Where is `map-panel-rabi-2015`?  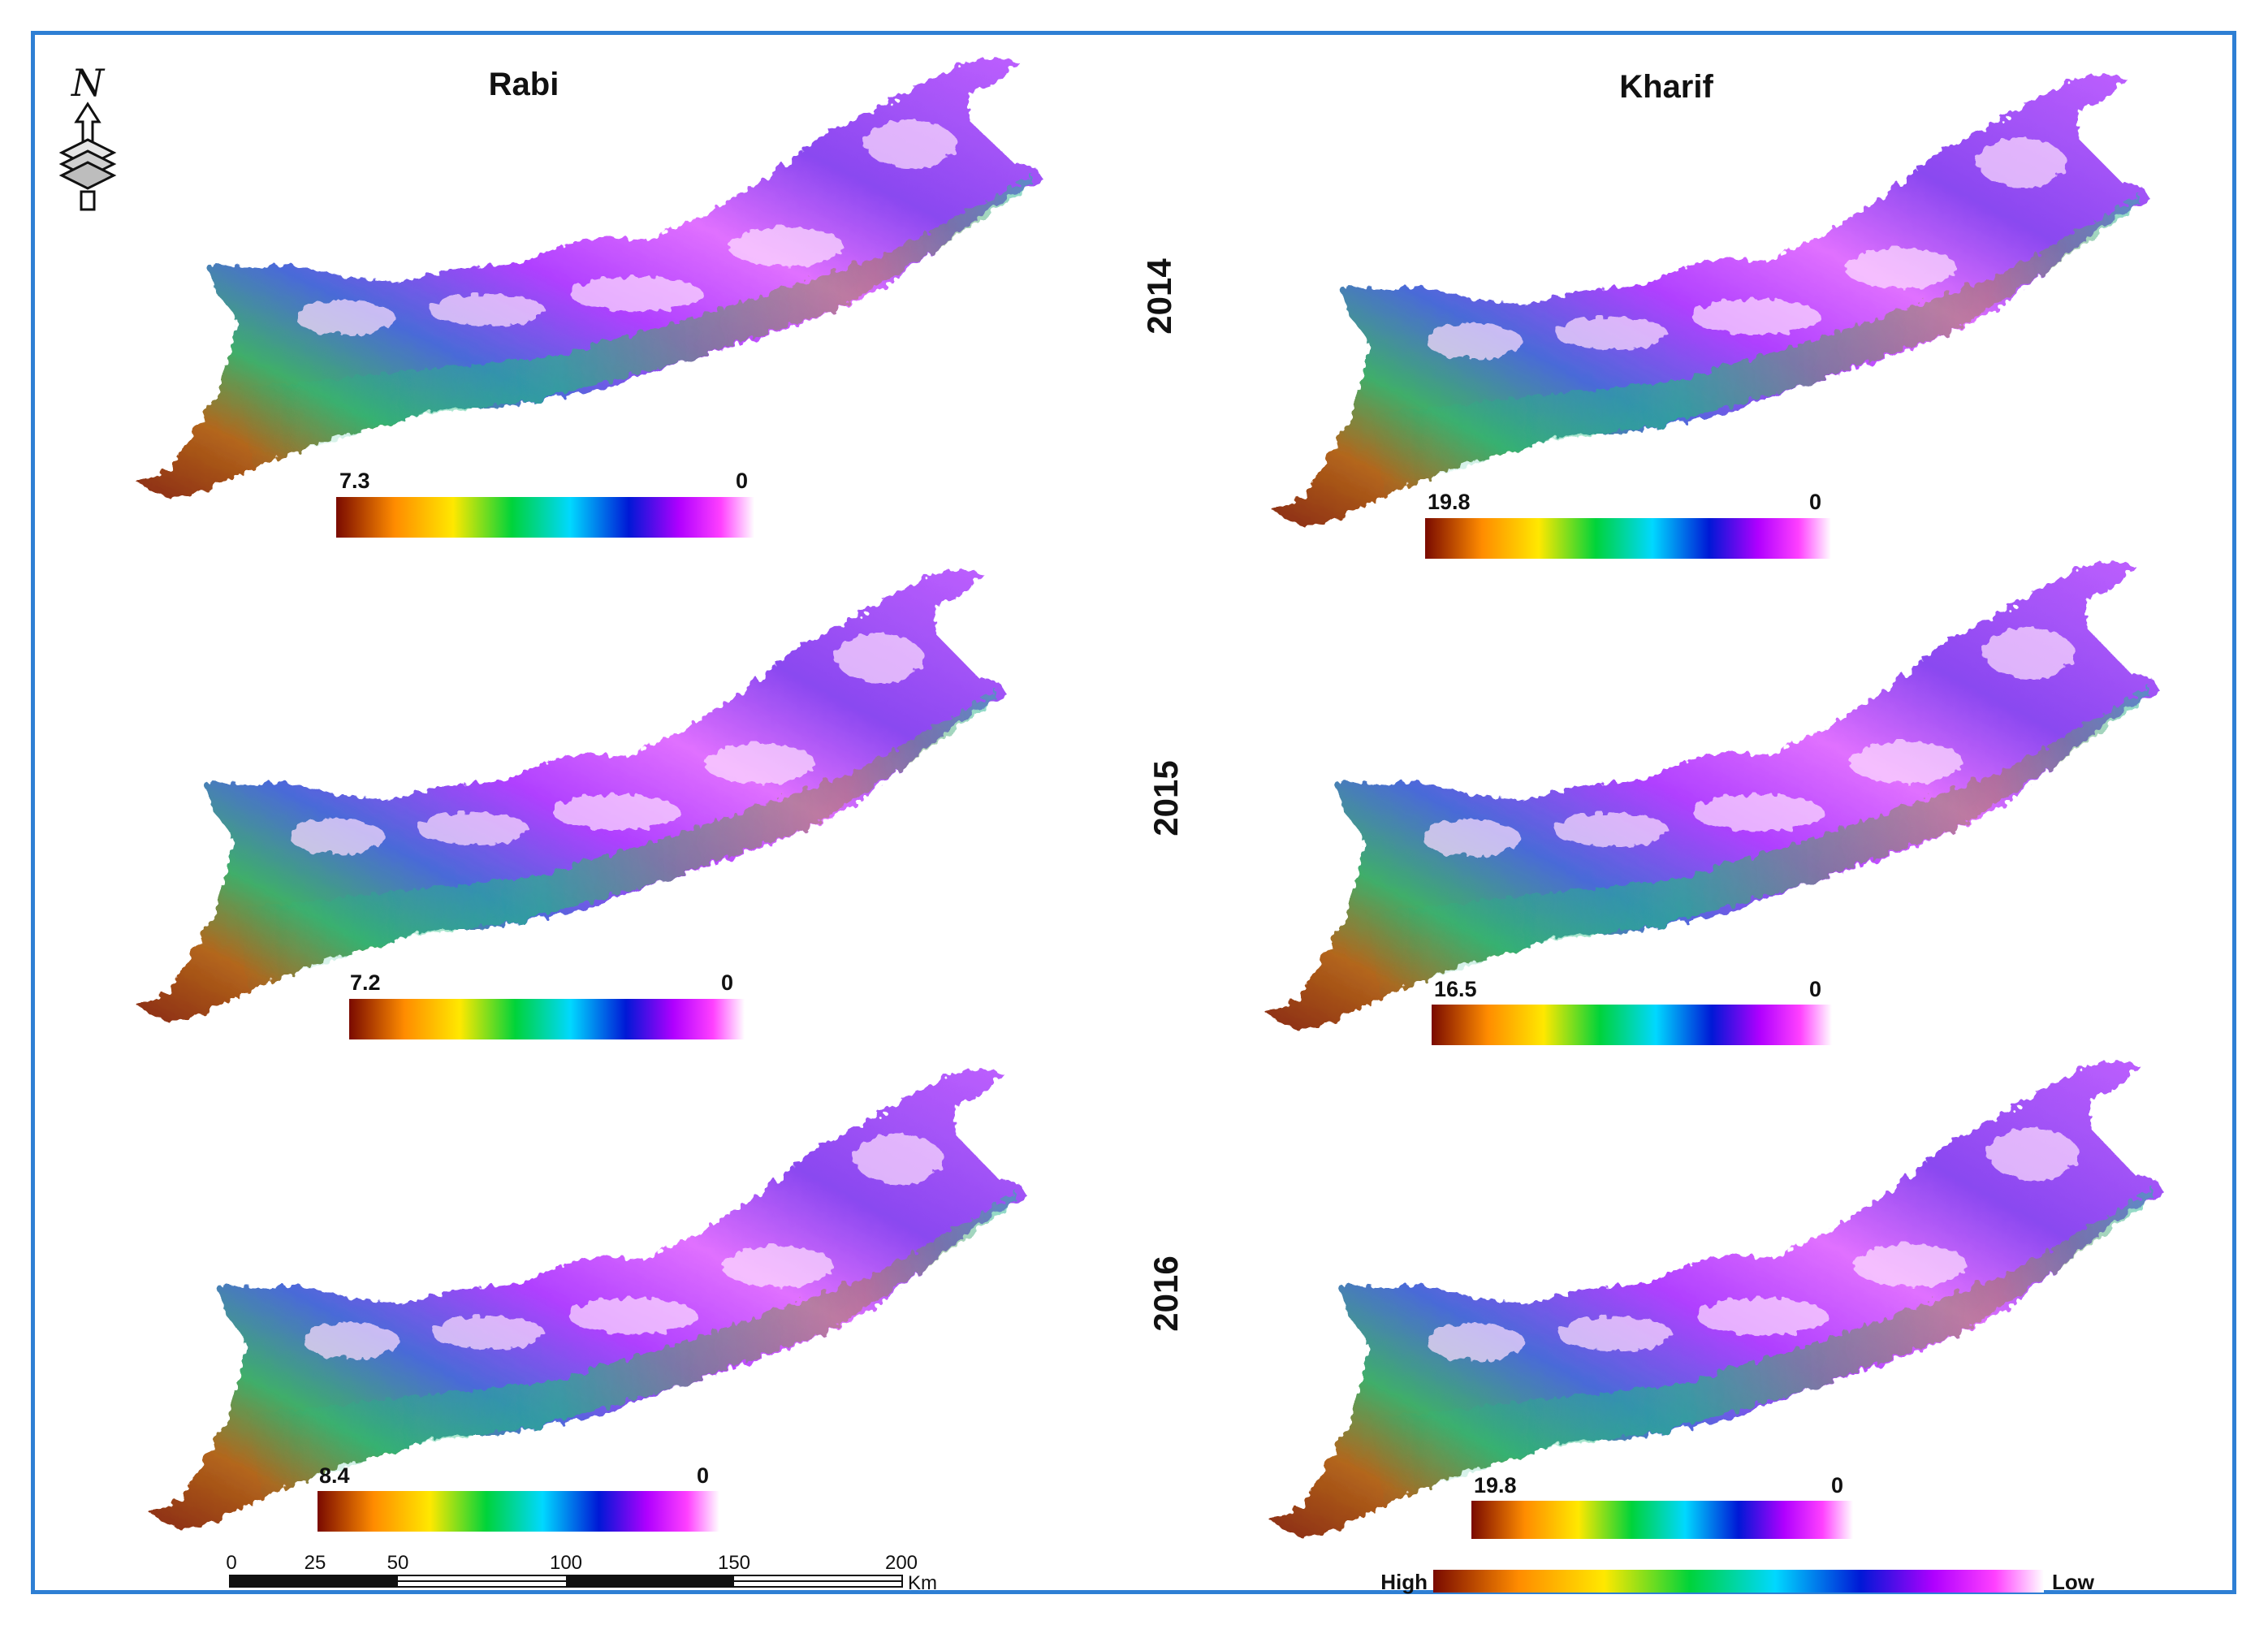
map-panel-rabi-2015 is located at coordinates (572, 795).